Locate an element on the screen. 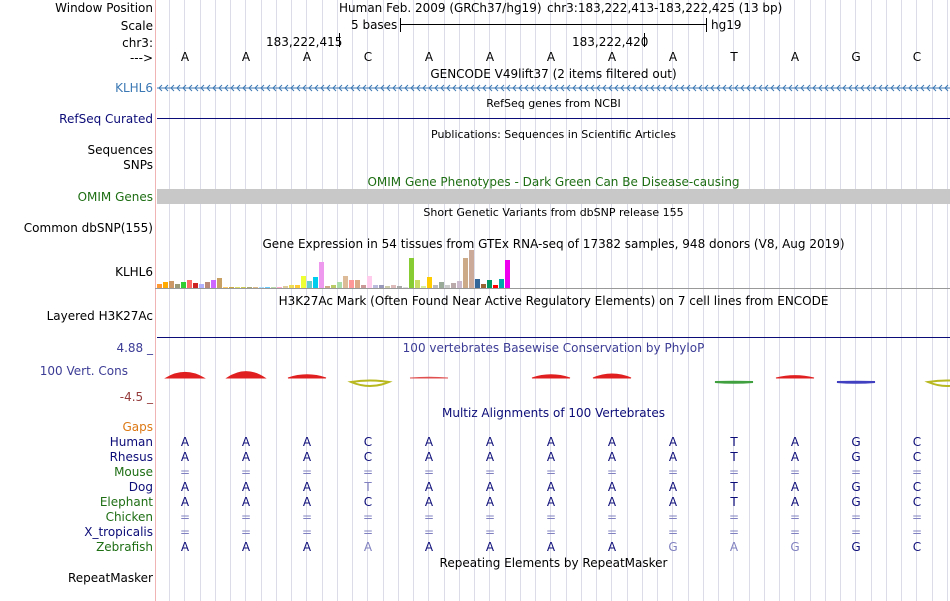  species-label: Zebrafish is located at coordinates (124, 547).